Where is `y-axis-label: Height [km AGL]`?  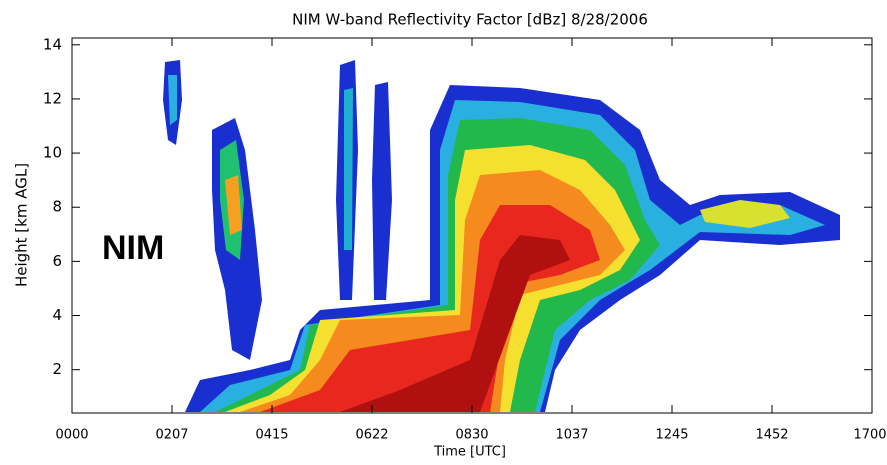 y-axis-label: Height [km AGL] is located at coordinates (22, 225).